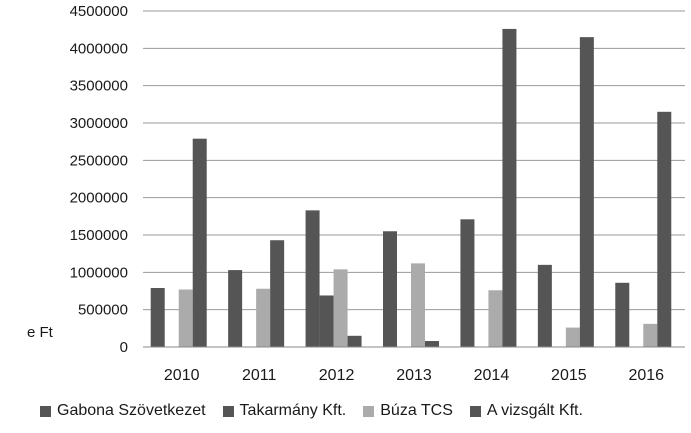 The height and width of the screenshot is (433, 691). Describe the element at coordinates (103, 310) in the screenshot. I see `y-tick-label: 500000` at that location.